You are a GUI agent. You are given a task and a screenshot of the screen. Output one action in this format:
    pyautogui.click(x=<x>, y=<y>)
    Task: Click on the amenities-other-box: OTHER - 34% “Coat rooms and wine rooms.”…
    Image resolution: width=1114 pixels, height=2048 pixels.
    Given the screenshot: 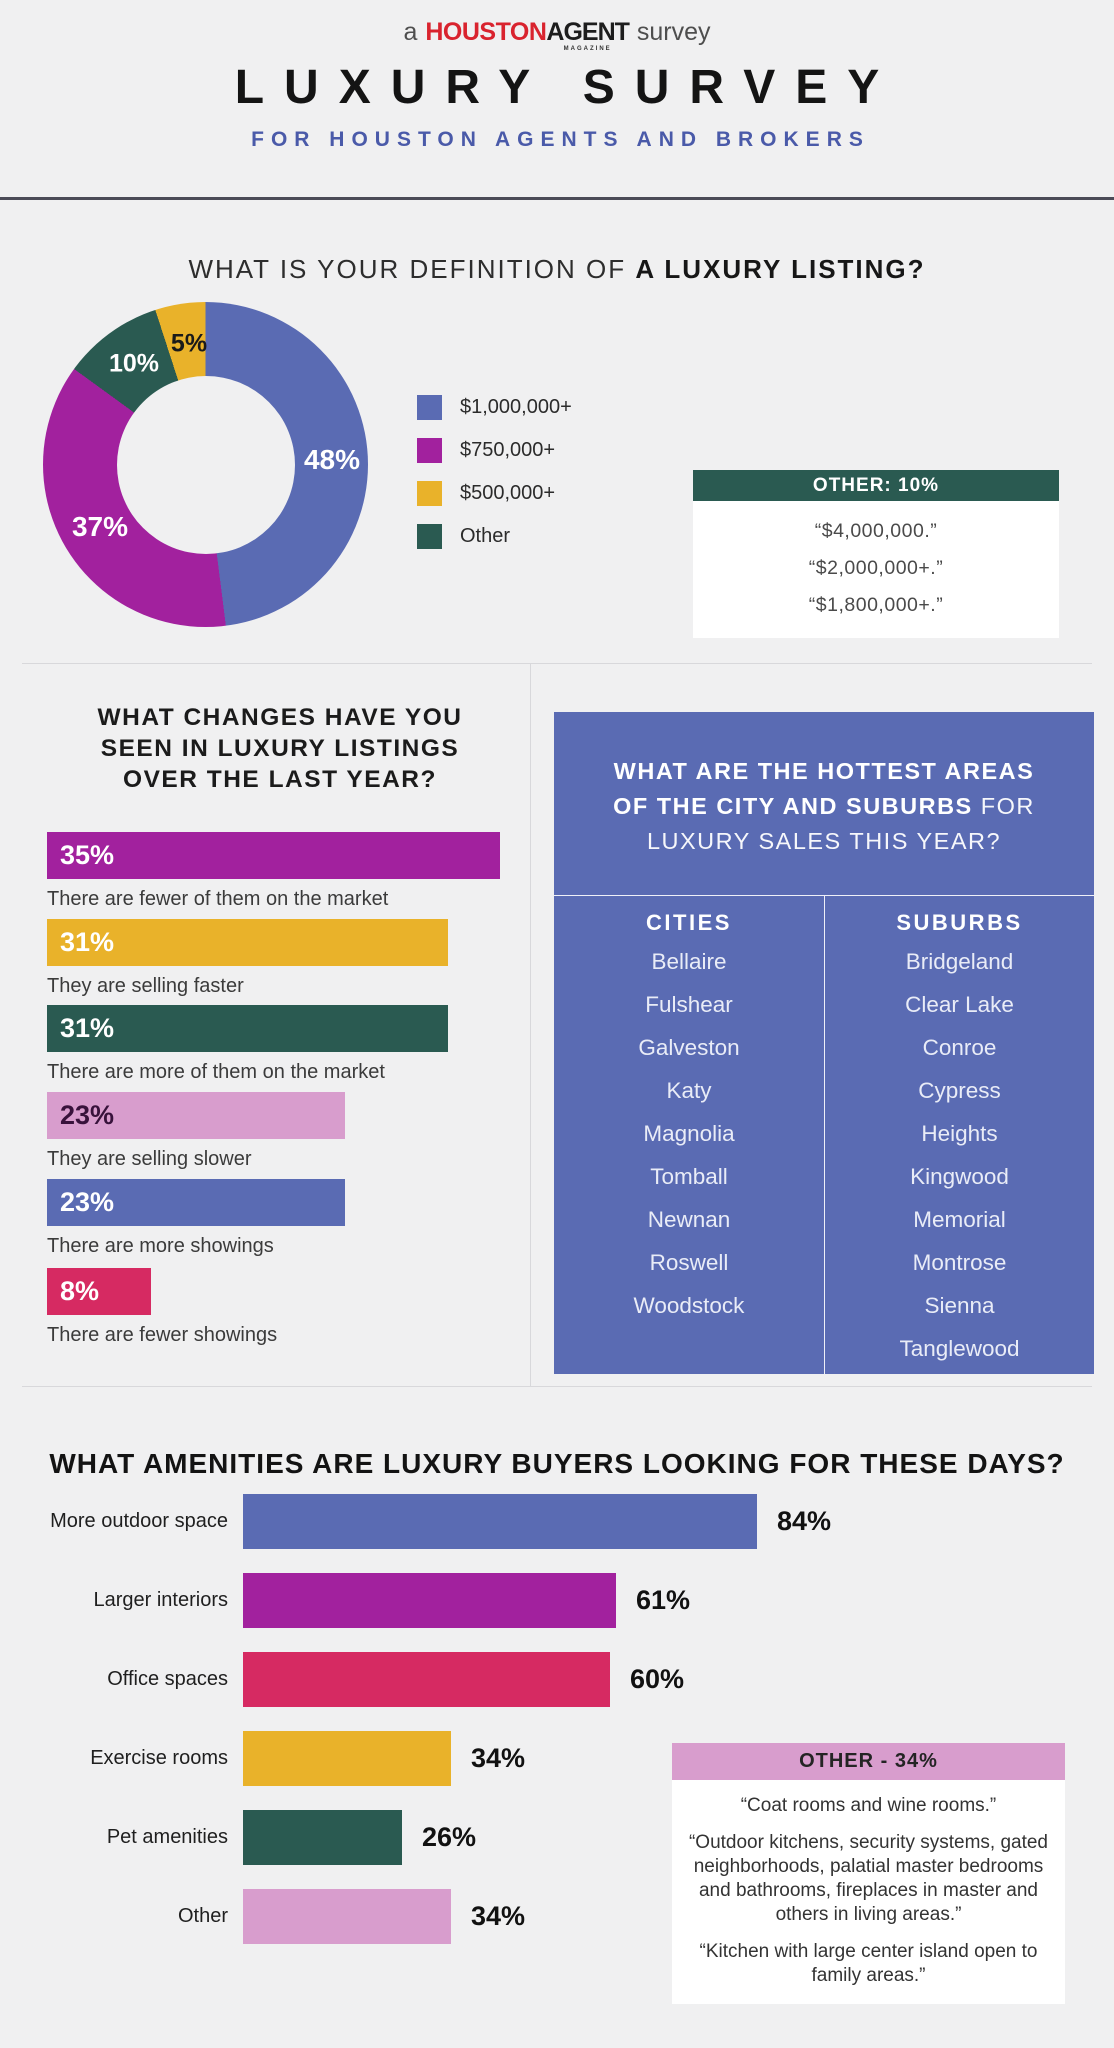 What is the action you would take?
    pyautogui.click(x=868, y=1873)
    